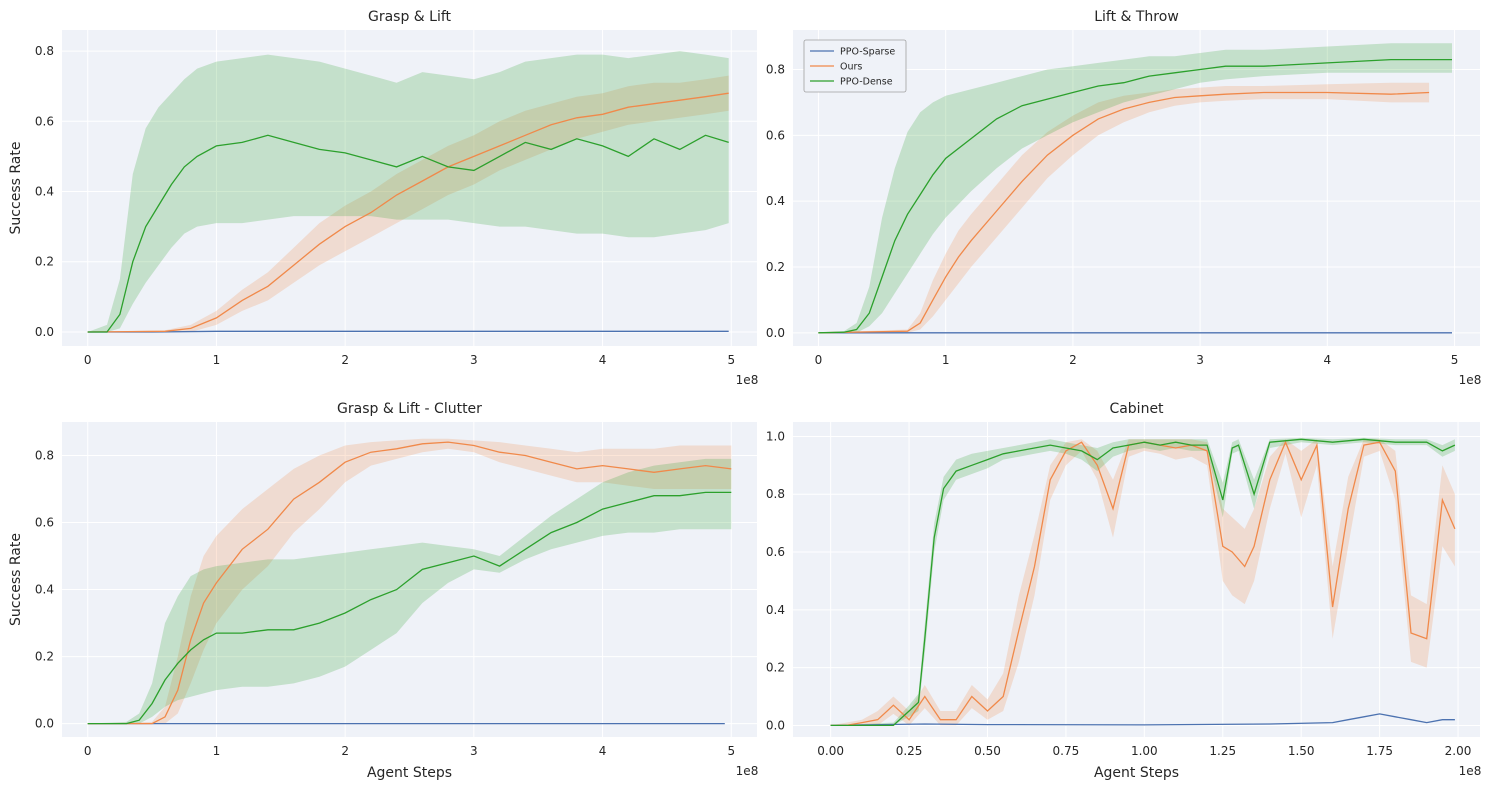 The height and width of the screenshot is (790, 1489). Describe the element at coordinates (909, 751) in the screenshot. I see `x-tick-label: 0.25` at that location.